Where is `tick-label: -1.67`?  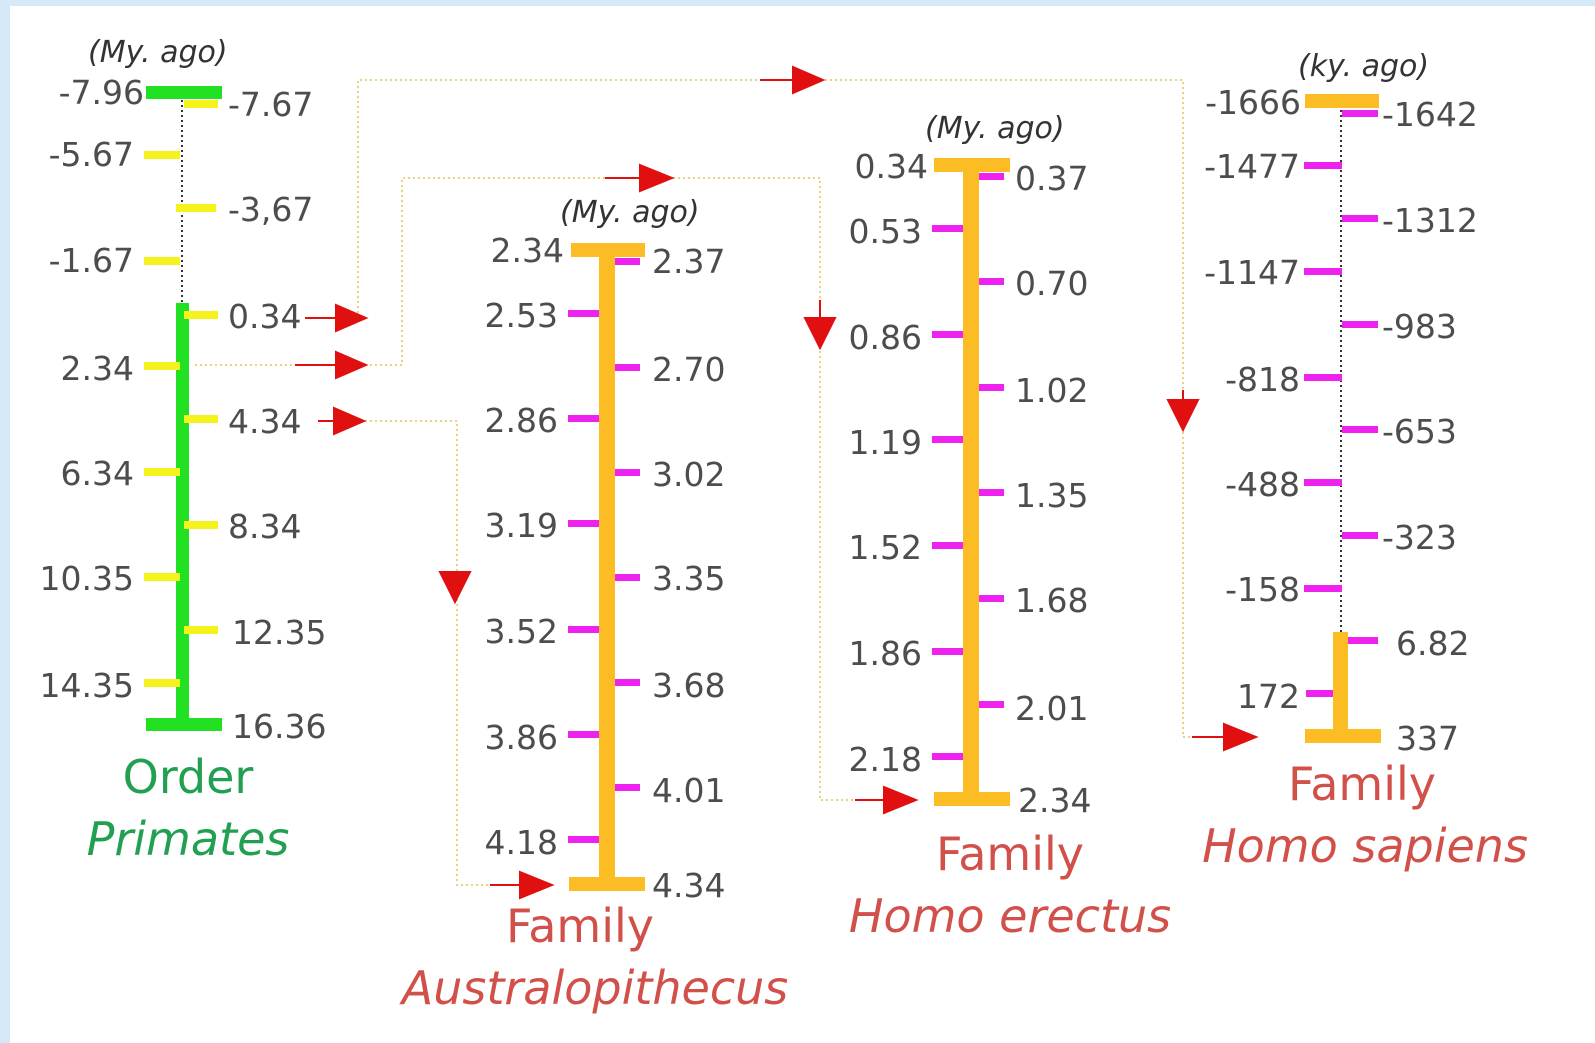
tick-label: -1.67 is located at coordinates (91, 260).